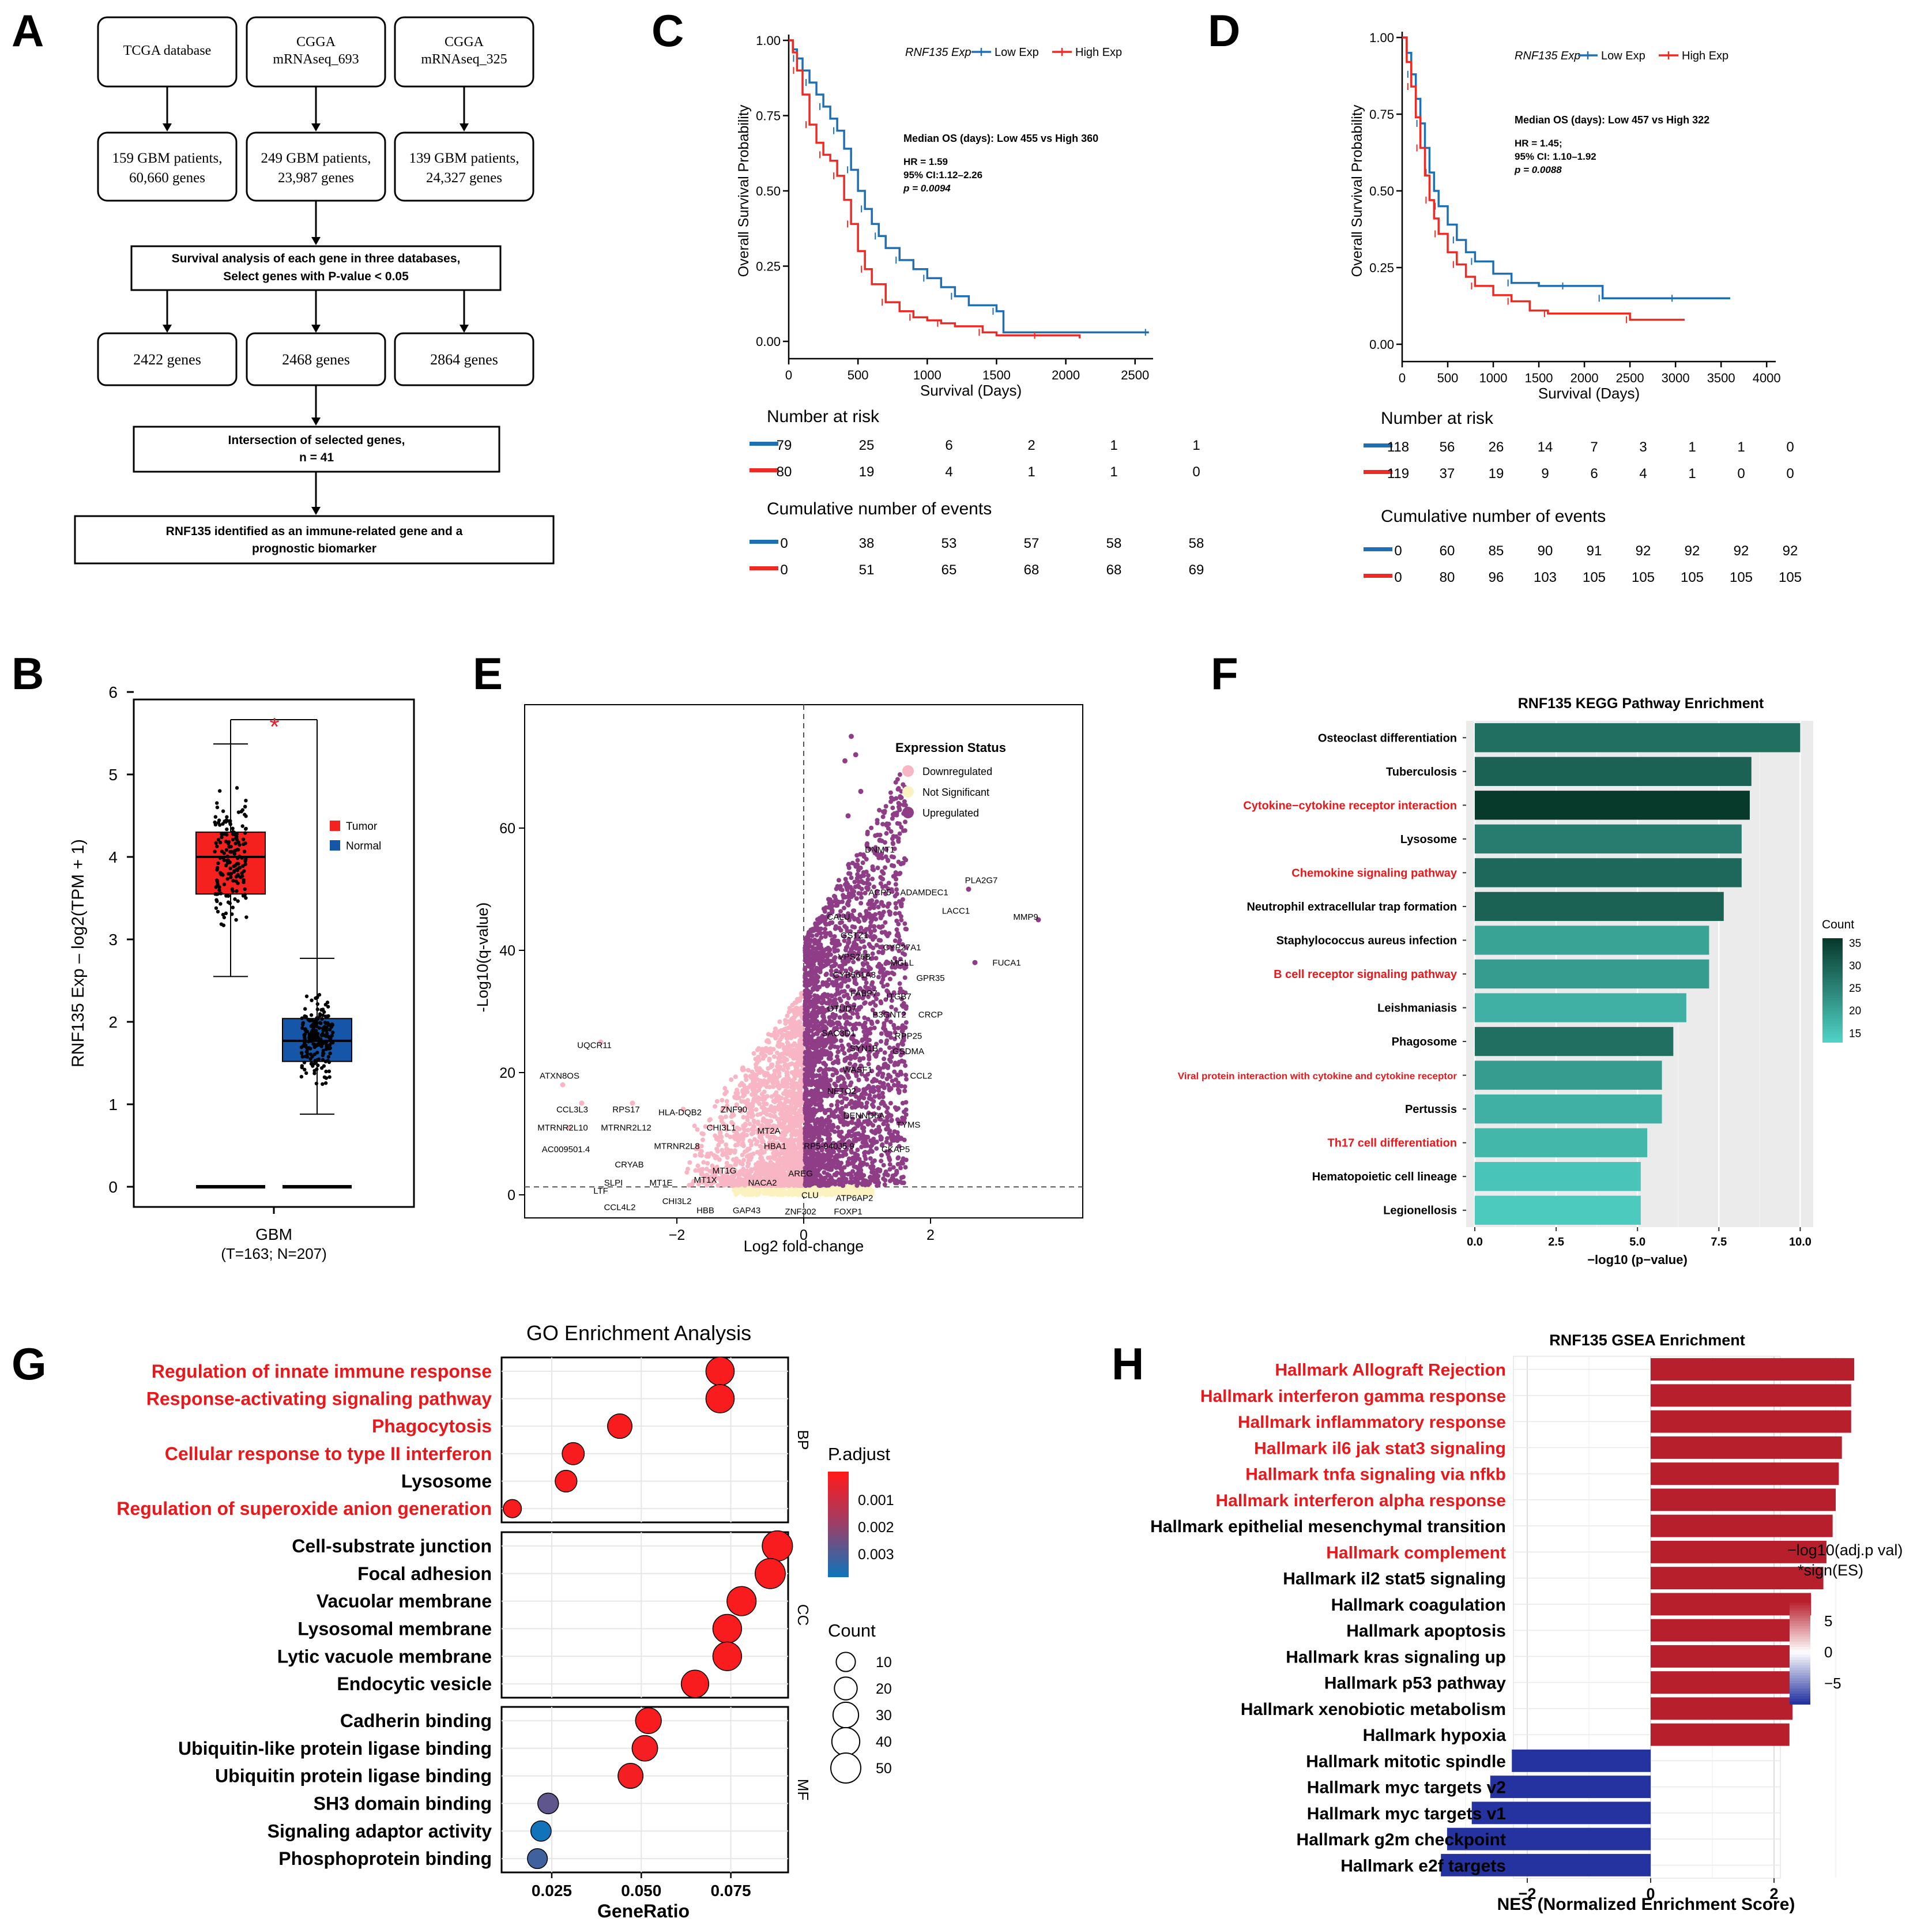  I want to click on risk-value: 2, so click(1031, 445).